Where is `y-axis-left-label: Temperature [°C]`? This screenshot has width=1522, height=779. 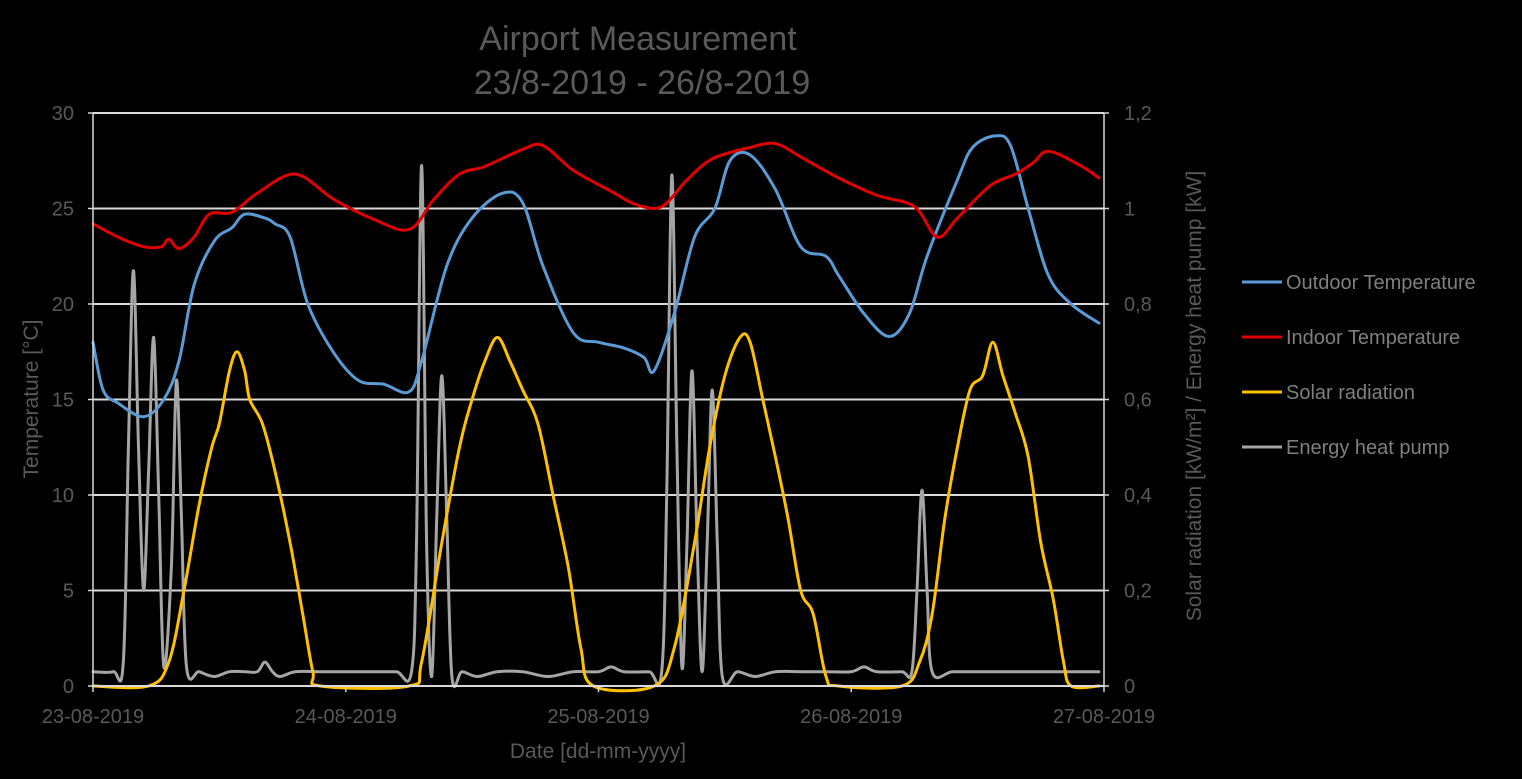 y-axis-left-label: Temperature [°C] is located at coordinates (31, 399).